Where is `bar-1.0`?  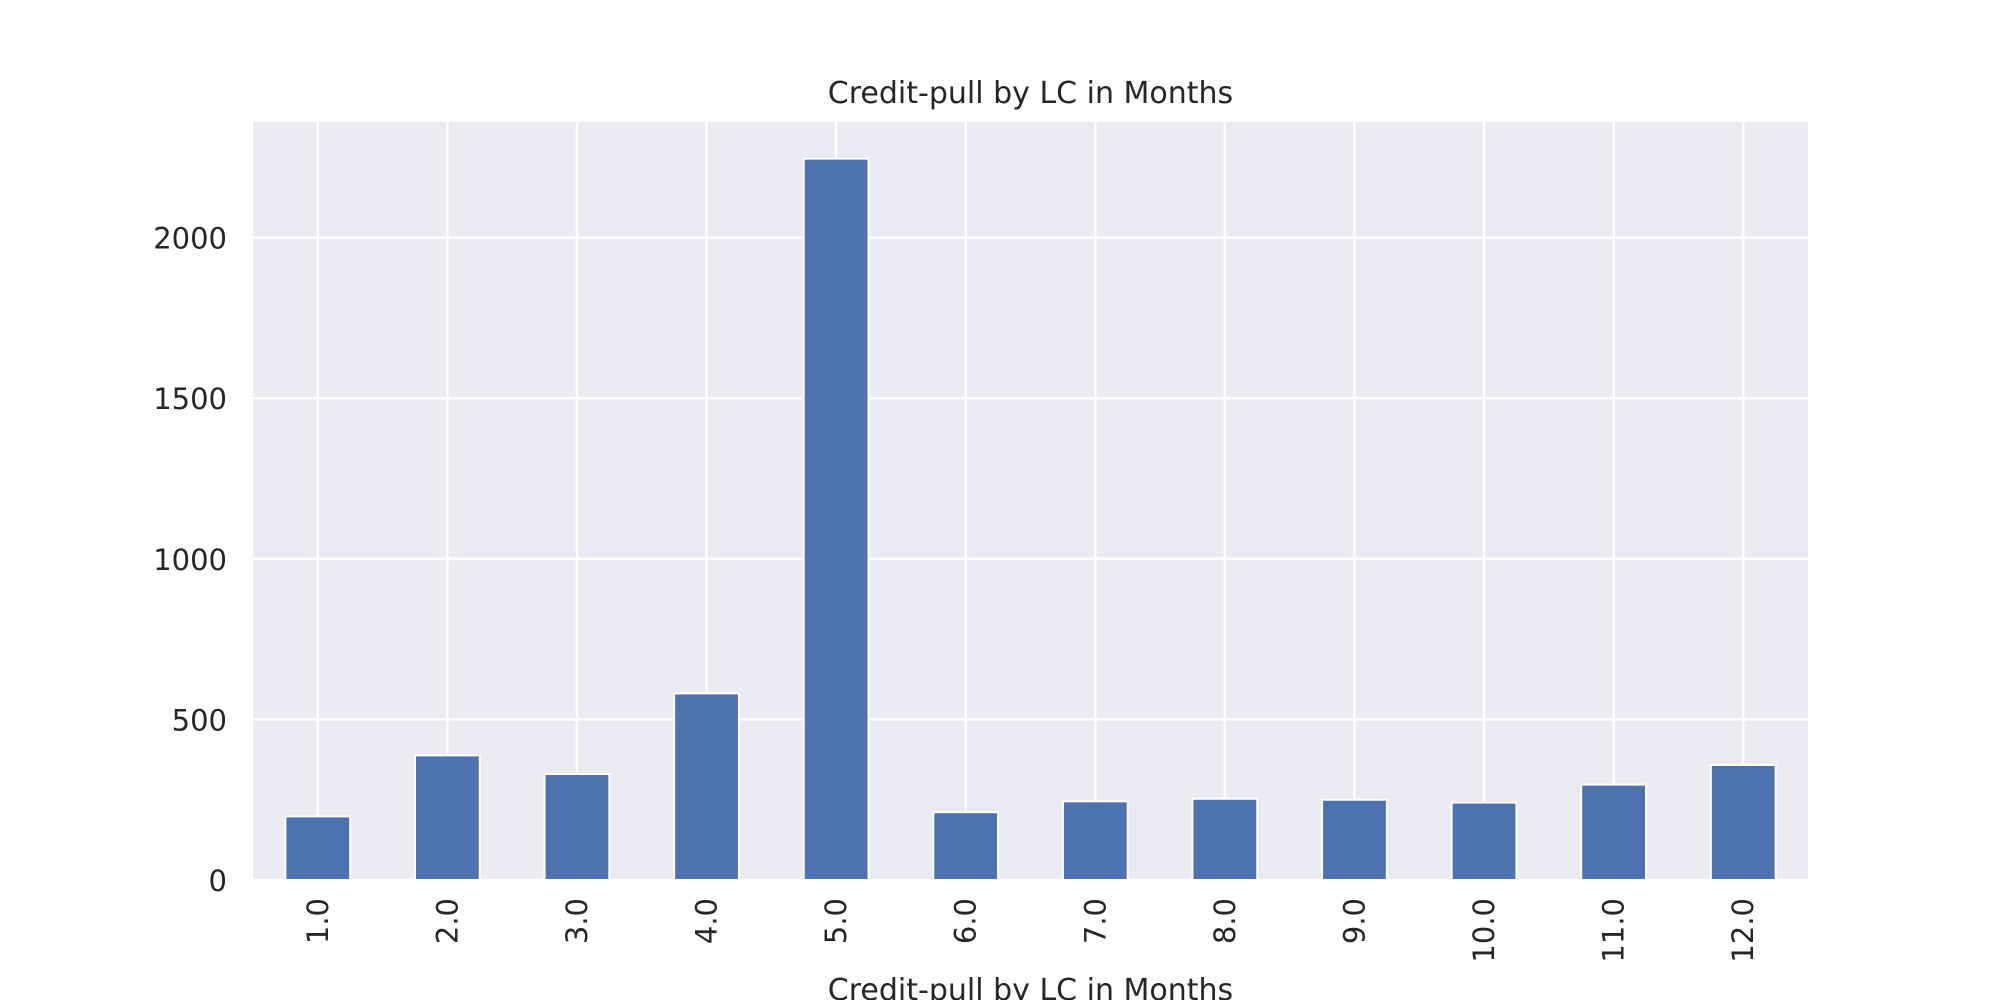
bar-1.0 is located at coordinates (318, 848).